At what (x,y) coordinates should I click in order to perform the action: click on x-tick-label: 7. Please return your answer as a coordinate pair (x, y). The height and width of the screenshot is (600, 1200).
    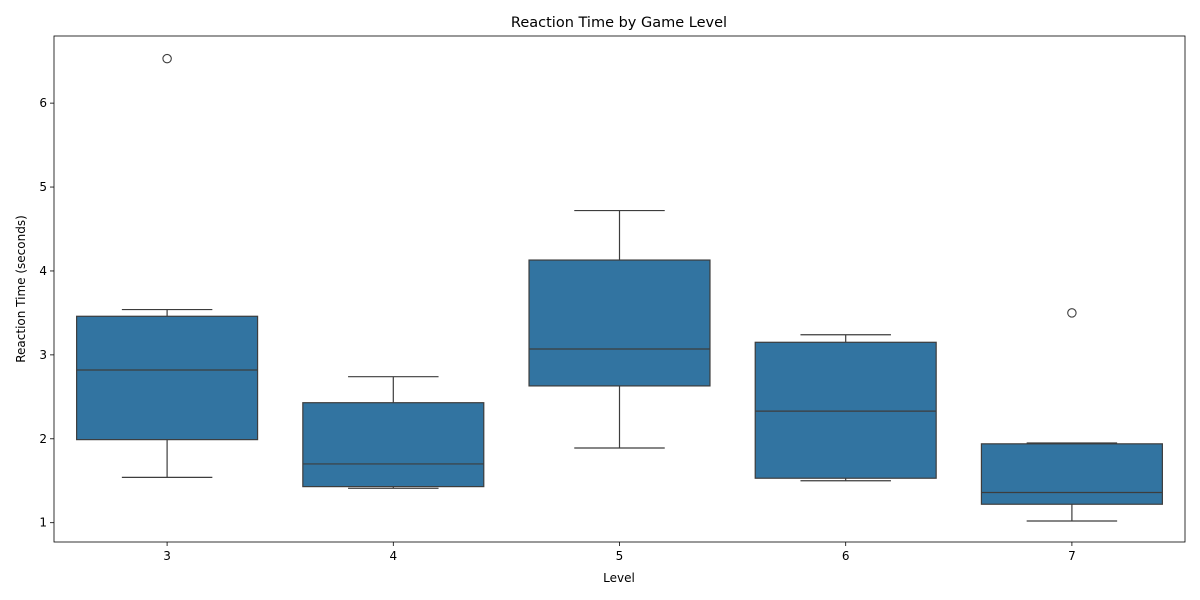
    Looking at the image, I should click on (1072, 556).